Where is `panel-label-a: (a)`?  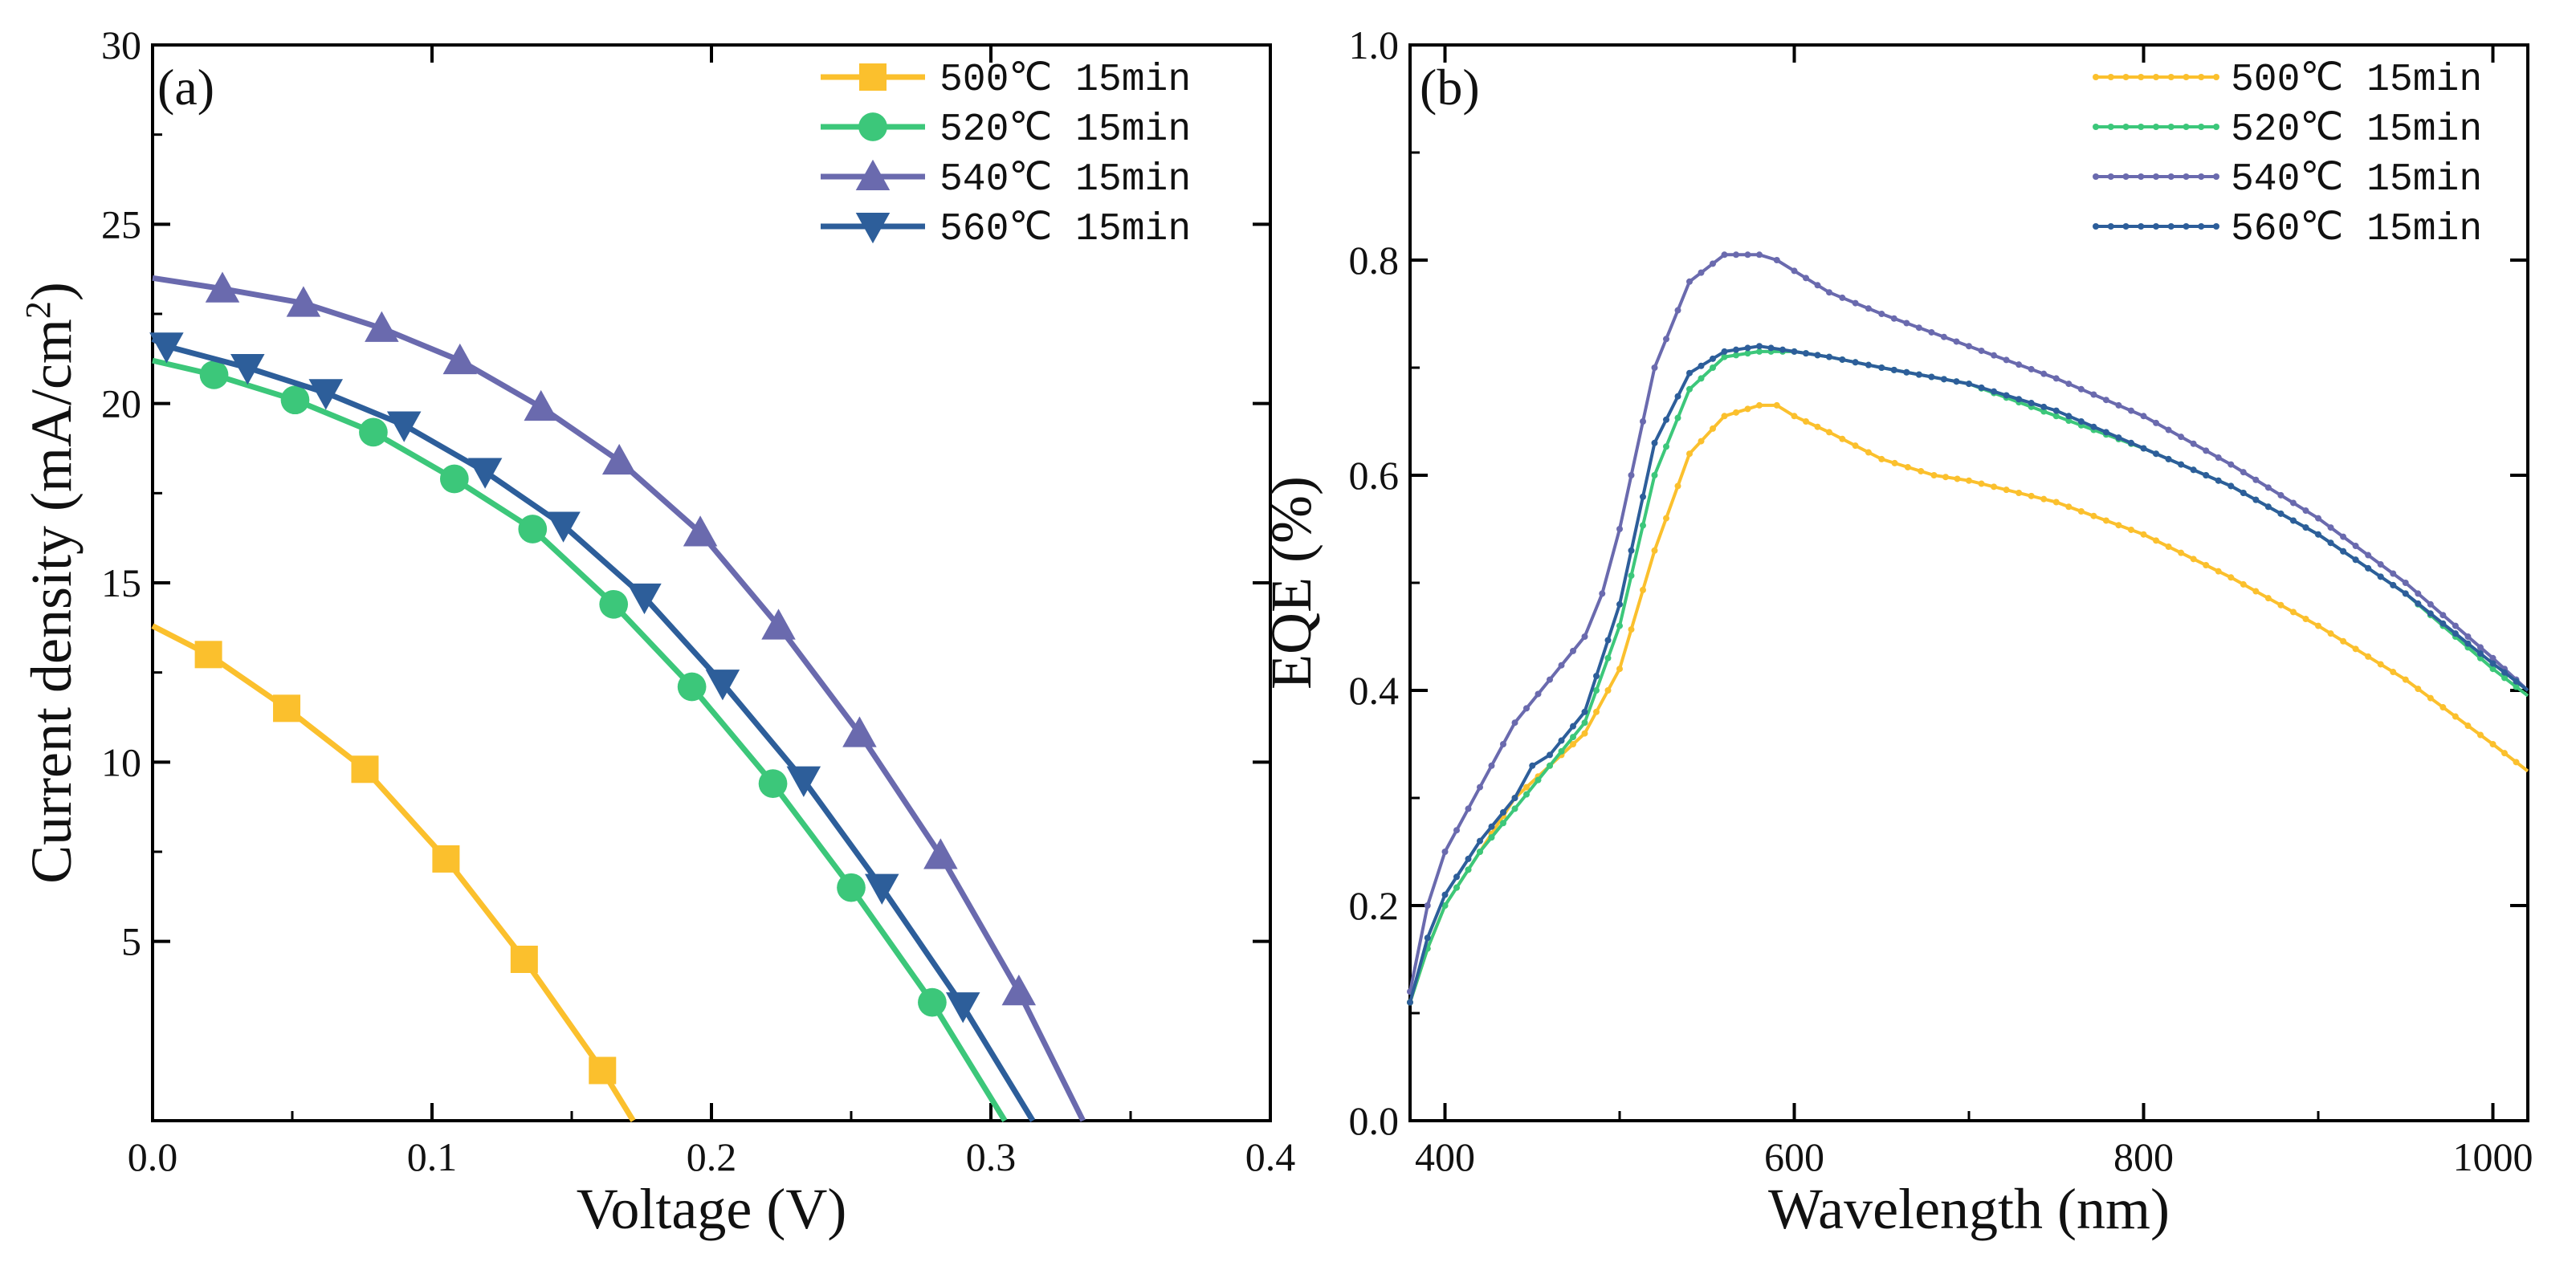
panel-label-a: (a) is located at coordinates (185, 88).